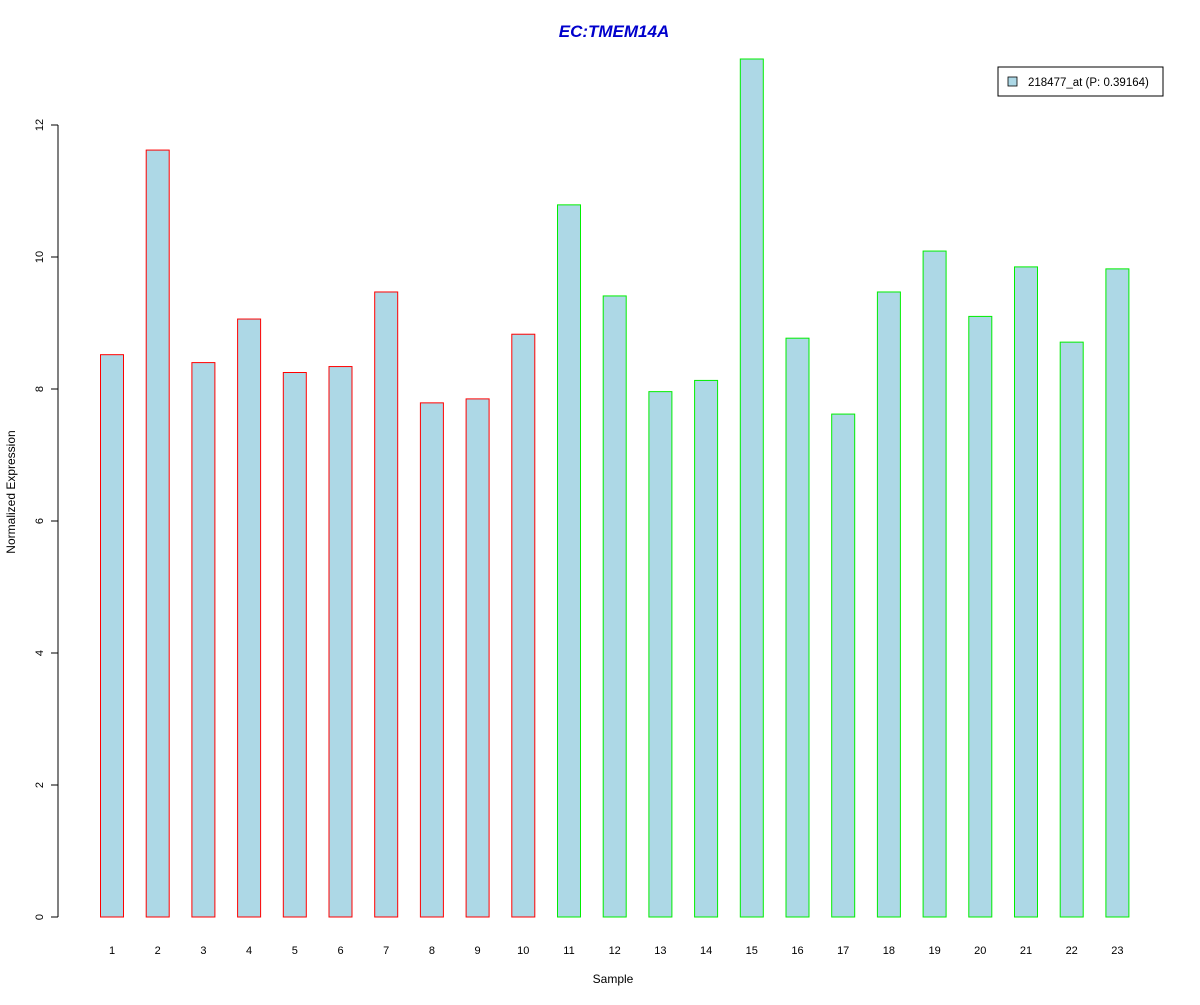  Describe the element at coordinates (613, 979) in the screenshot. I see `x-axis-label: Sample` at that location.